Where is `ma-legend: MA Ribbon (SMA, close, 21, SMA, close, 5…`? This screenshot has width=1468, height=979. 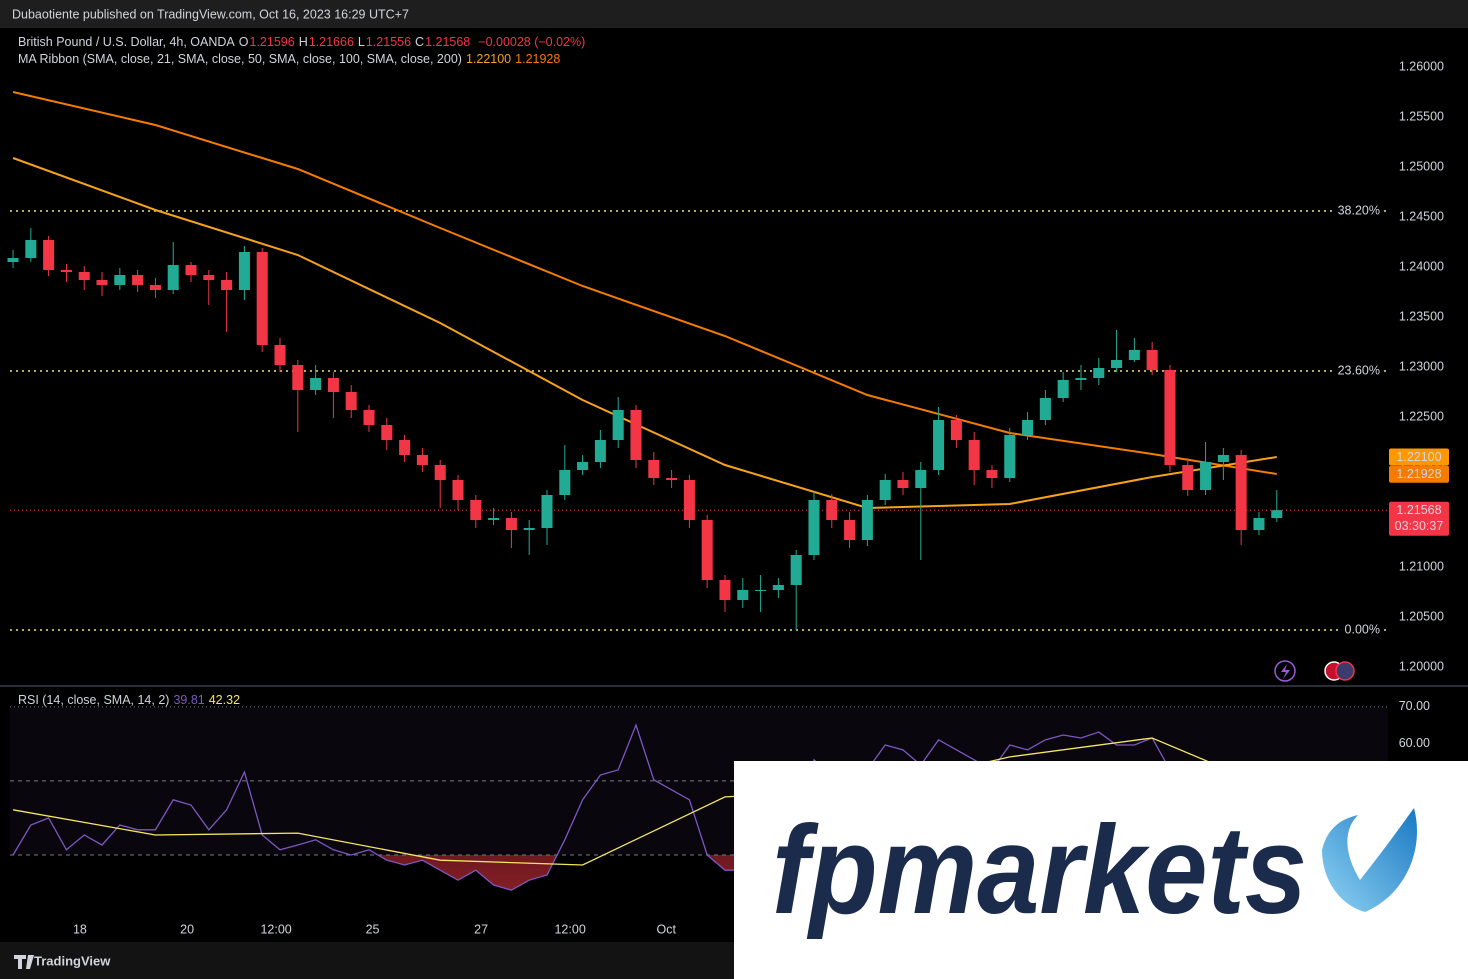 ma-legend: MA Ribbon (SMA, close, 21, SMA, close, 5… is located at coordinates (293, 59).